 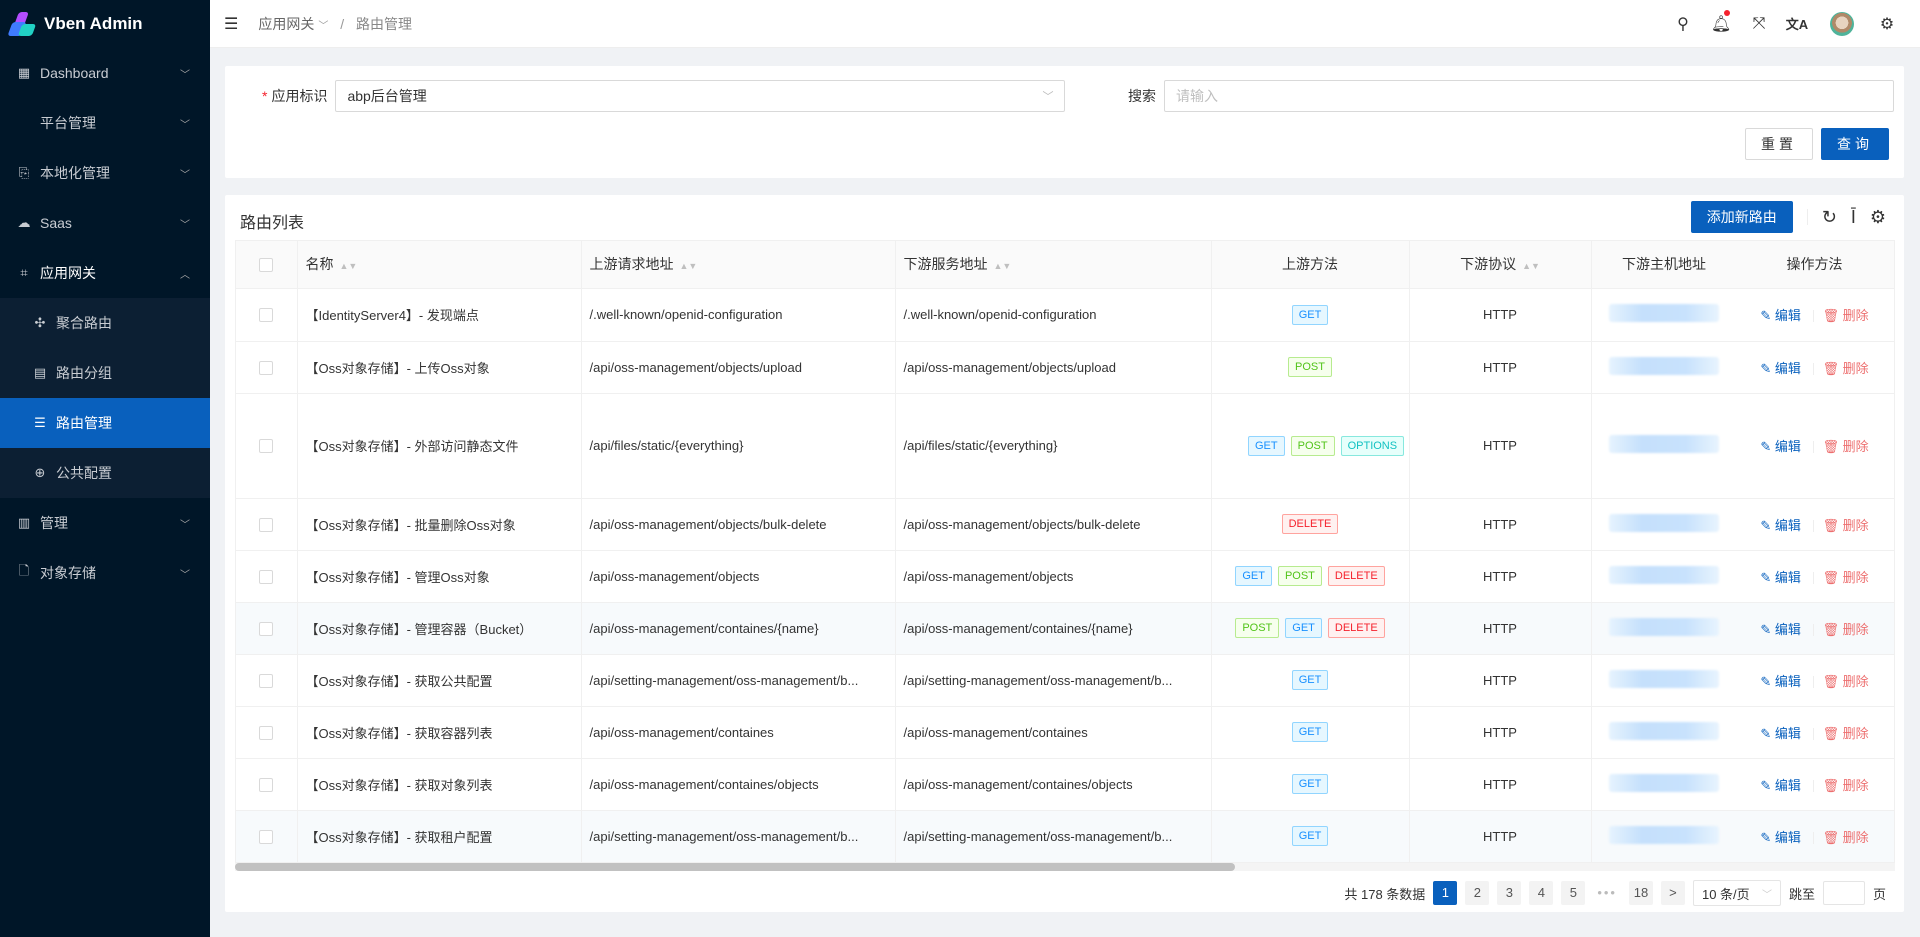 What do you see at coordinates (105, 473) in the screenshot?
I see `sidebar-item-global-config: ⊕ 公共配置` at bounding box center [105, 473].